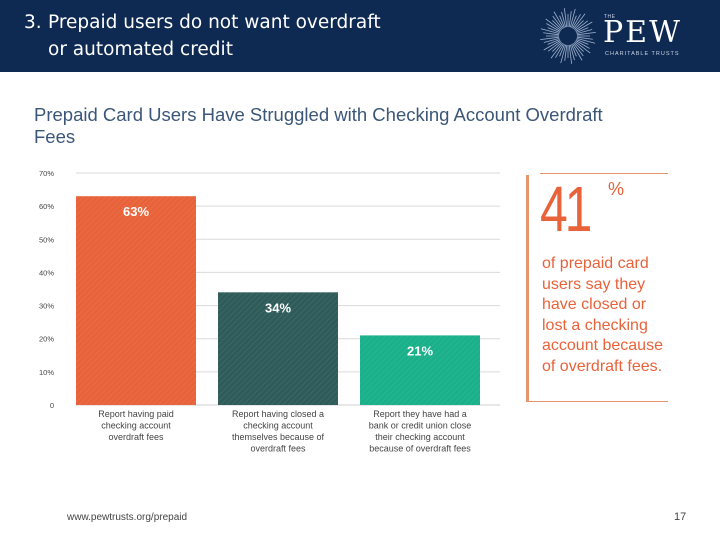  I want to click on bar-value-label: 63%, so click(136, 211).